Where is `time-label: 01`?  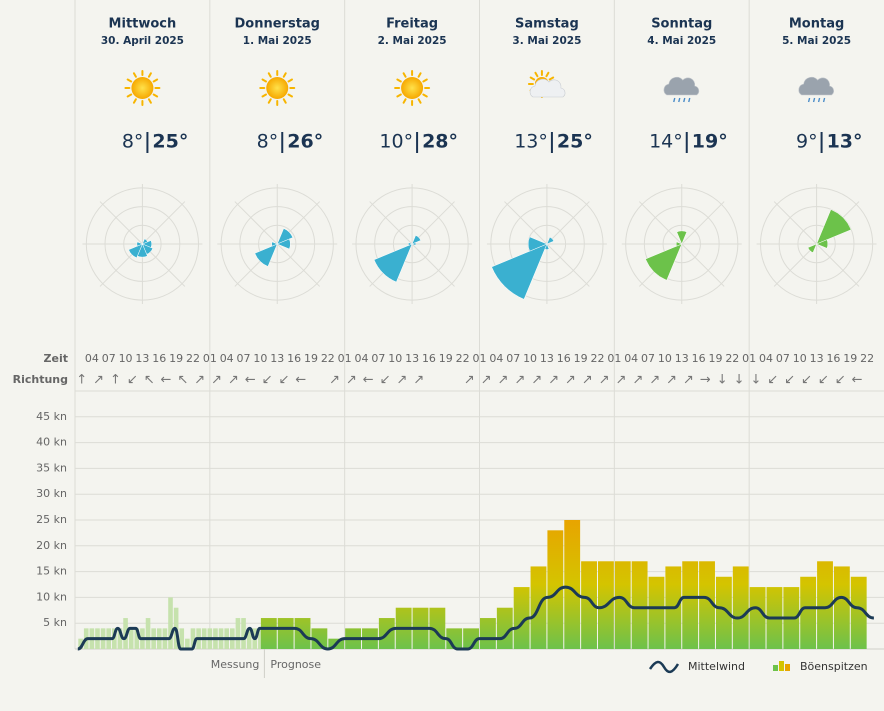
time-label: 01 is located at coordinates (614, 358).